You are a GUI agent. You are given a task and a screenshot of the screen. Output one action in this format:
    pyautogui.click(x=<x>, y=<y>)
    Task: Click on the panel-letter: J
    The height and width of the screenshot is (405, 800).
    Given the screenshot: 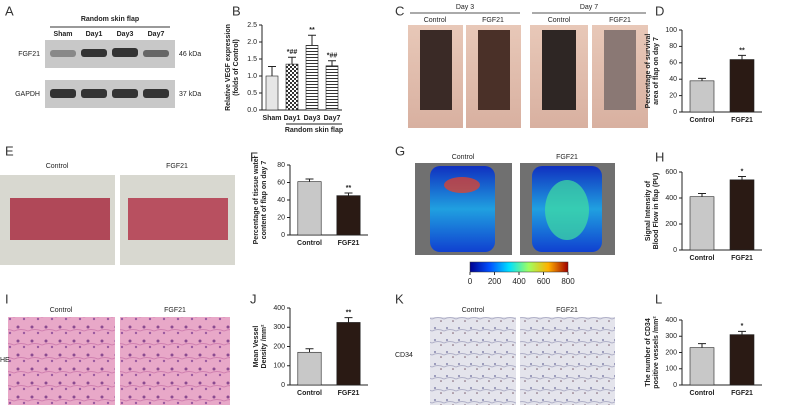 What is the action you would take?
    pyautogui.click(x=253, y=298)
    